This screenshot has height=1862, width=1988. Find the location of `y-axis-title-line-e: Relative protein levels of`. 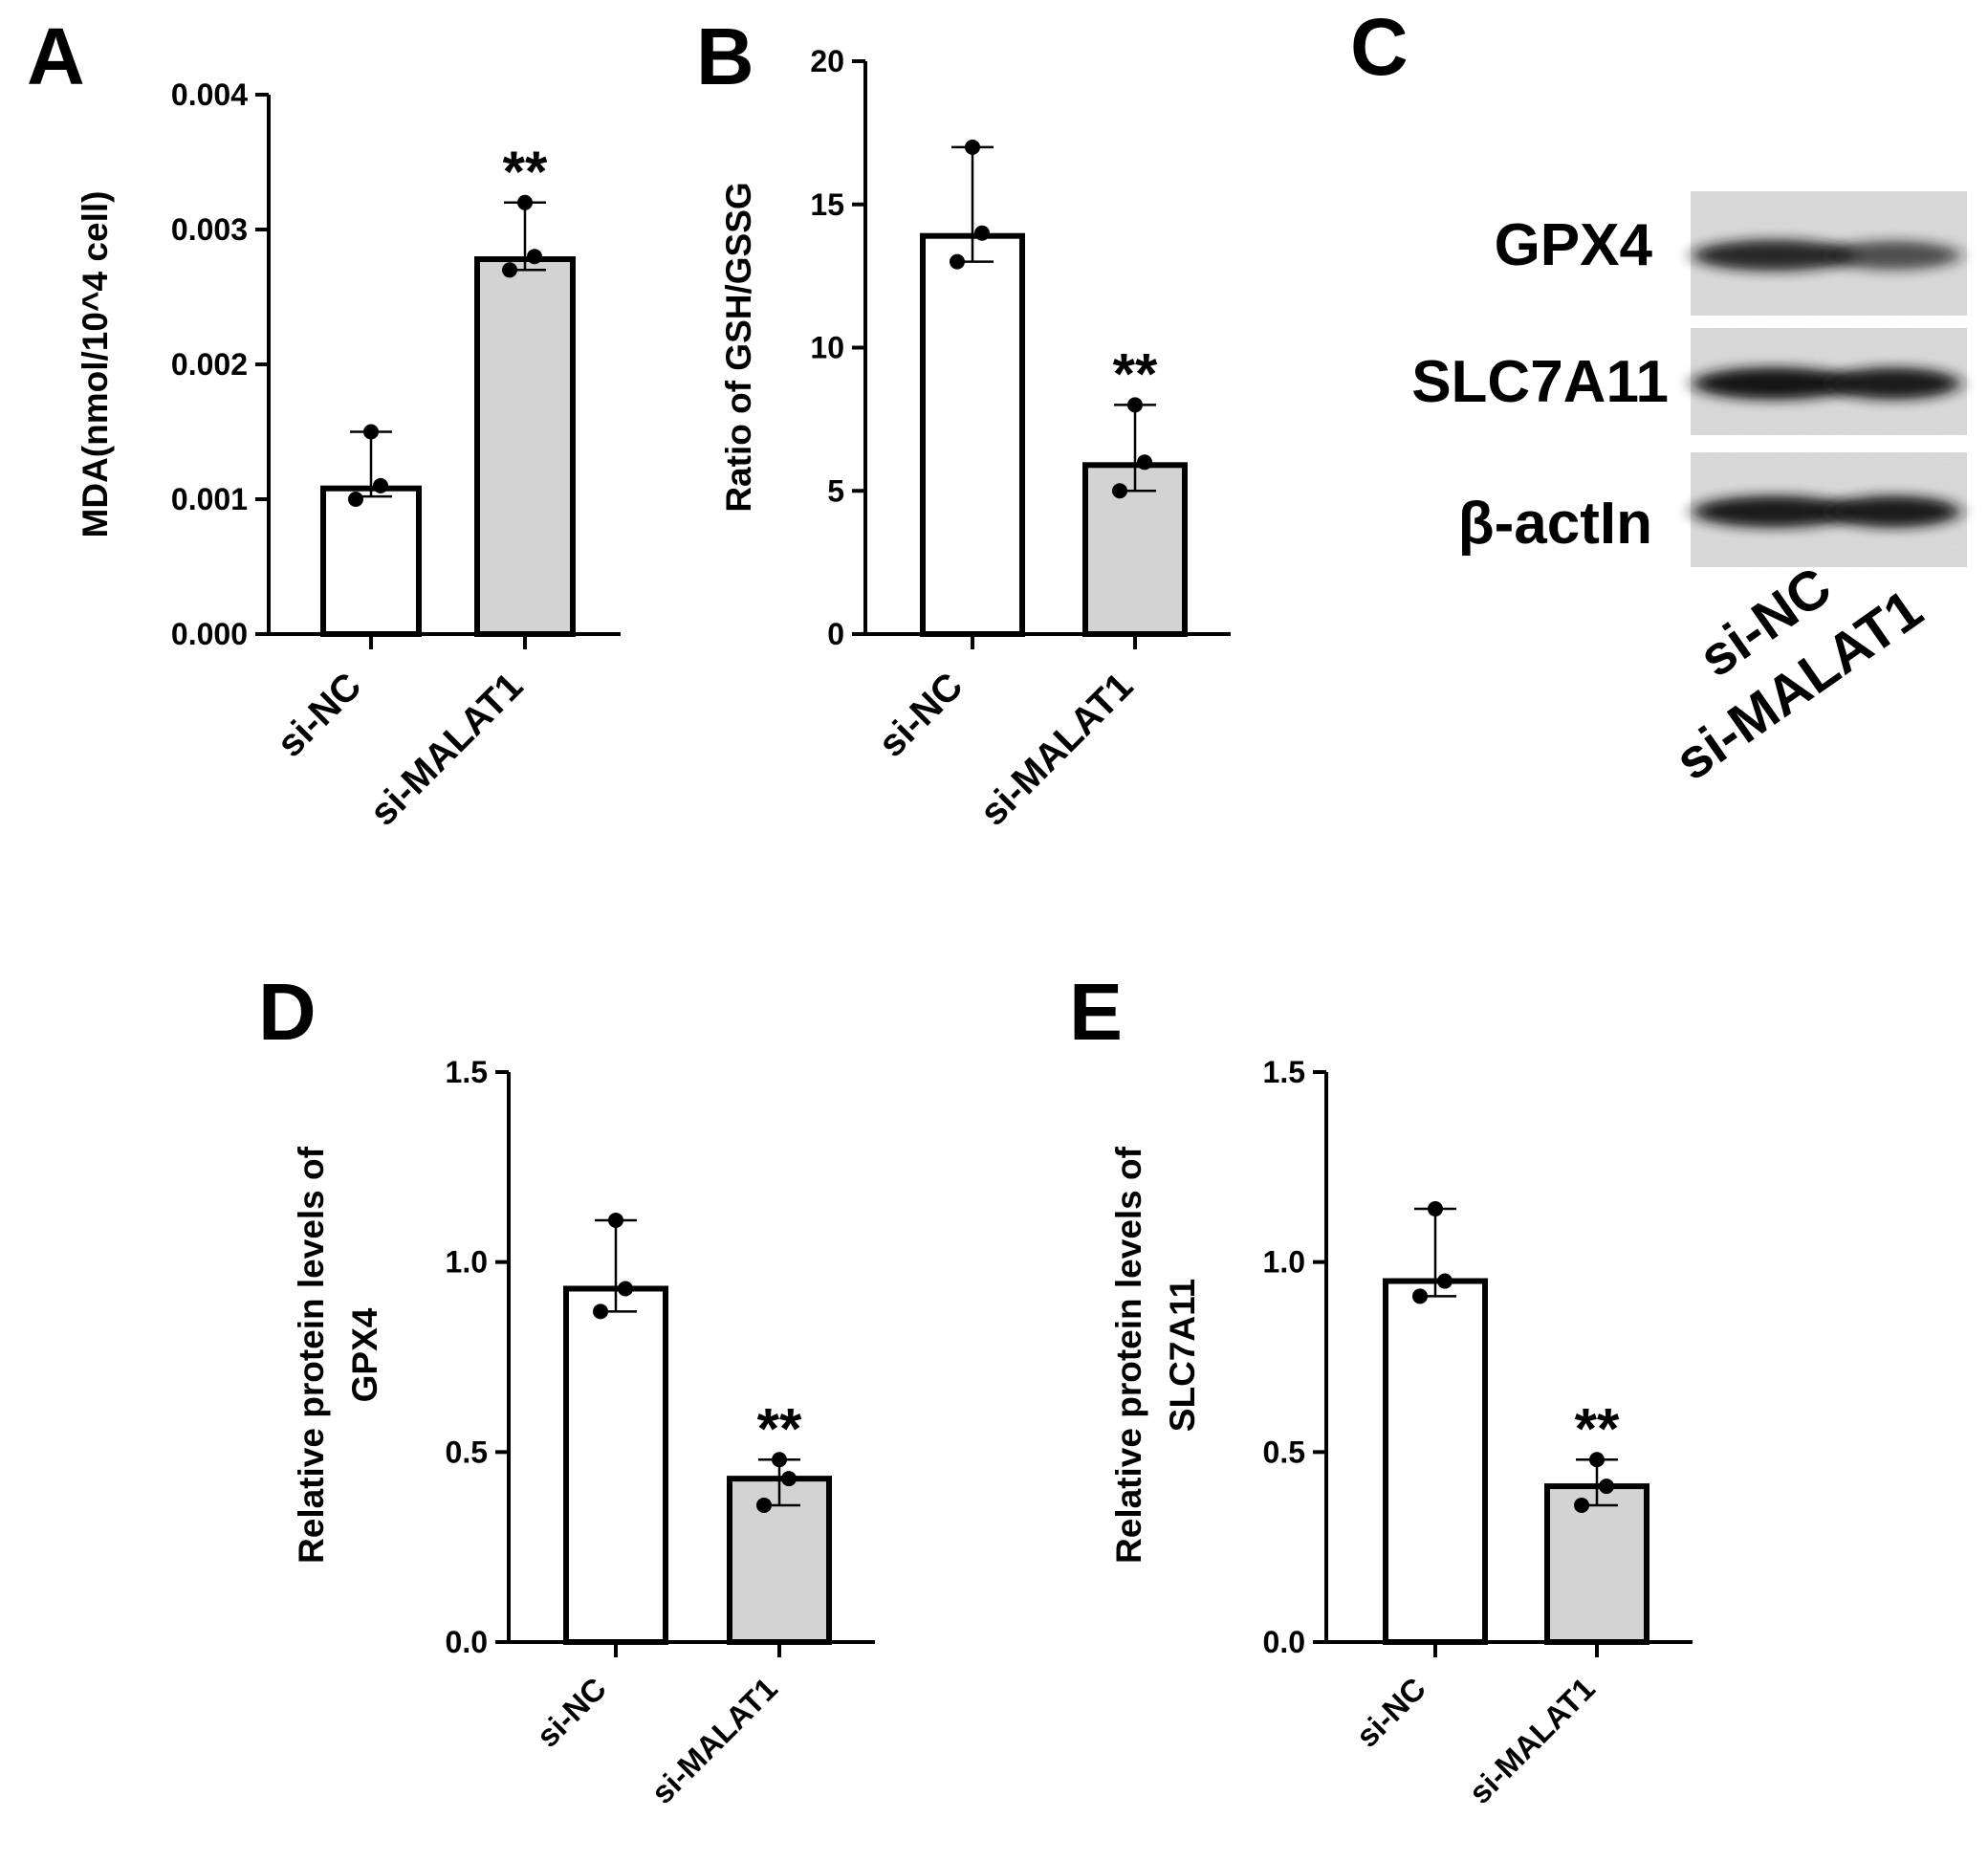

y-axis-title-line-e: Relative protein levels of is located at coordinates (1128, 1355).